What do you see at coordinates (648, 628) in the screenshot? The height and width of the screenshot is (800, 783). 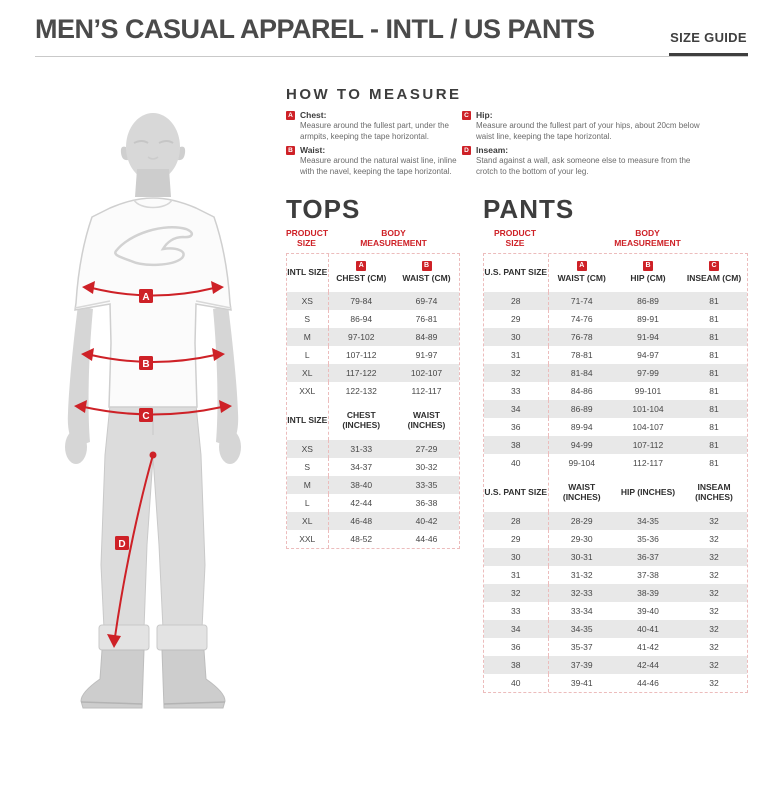 I see `measurement-cell: 40-41` at bounding box center [648, 628].